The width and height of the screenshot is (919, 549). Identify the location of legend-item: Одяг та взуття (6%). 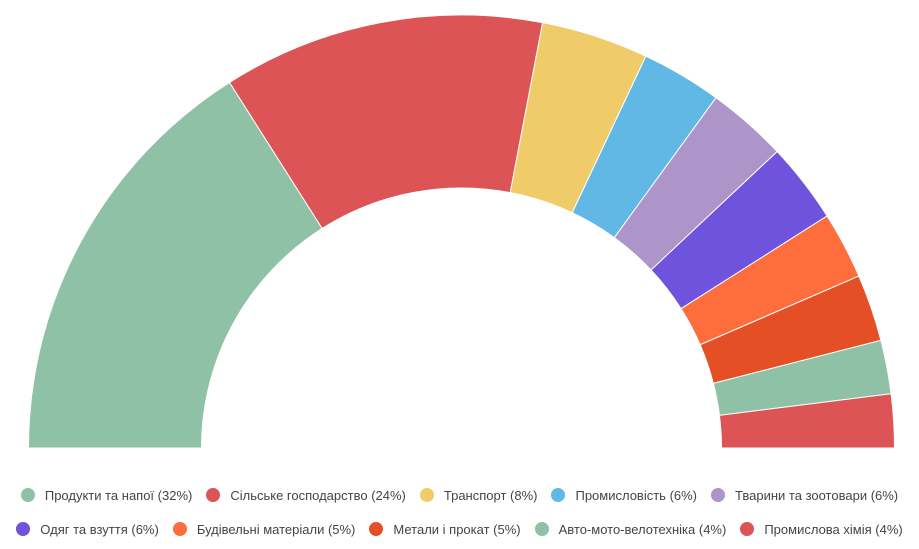
(87, 529).